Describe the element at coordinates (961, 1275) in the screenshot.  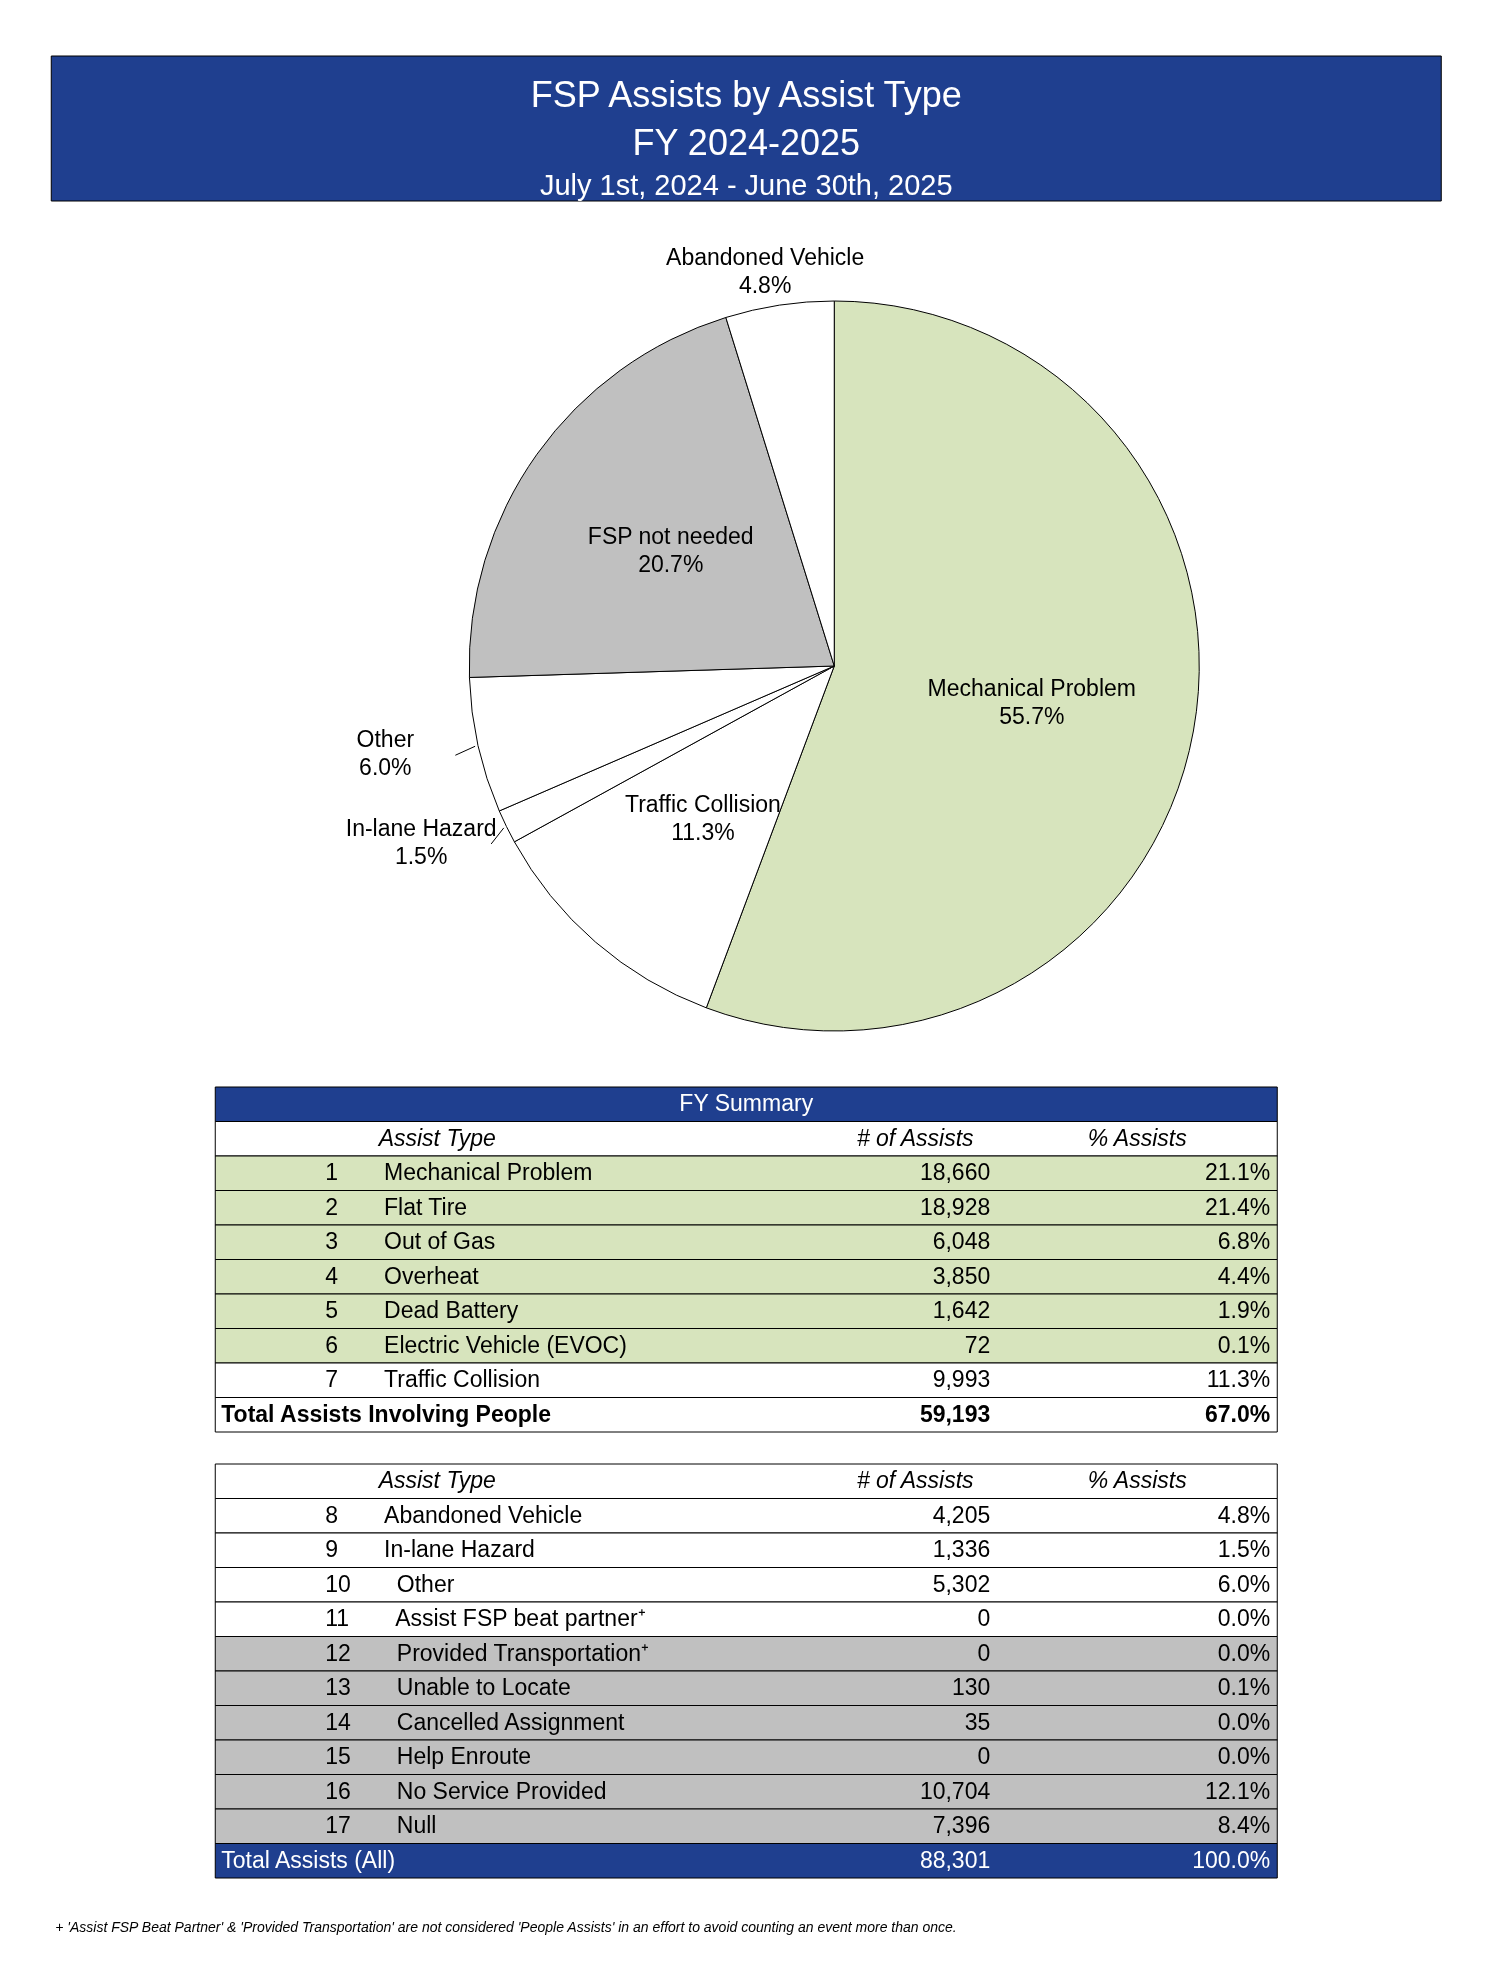
I see `text: 3,850` at that location.